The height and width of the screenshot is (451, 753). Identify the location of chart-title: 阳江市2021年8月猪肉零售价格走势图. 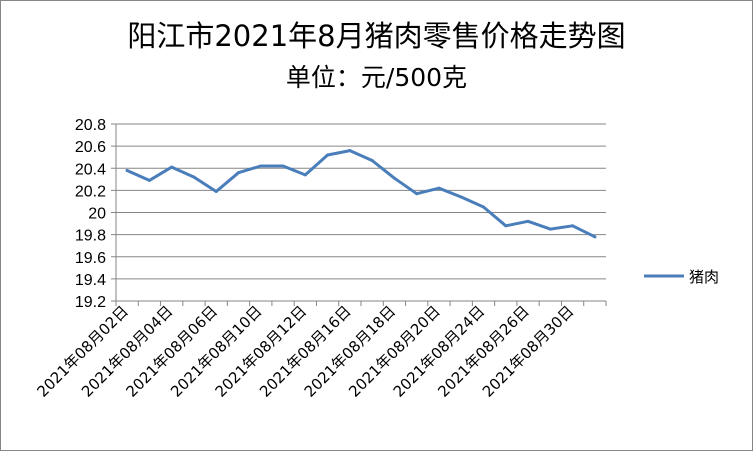
(376, 36).